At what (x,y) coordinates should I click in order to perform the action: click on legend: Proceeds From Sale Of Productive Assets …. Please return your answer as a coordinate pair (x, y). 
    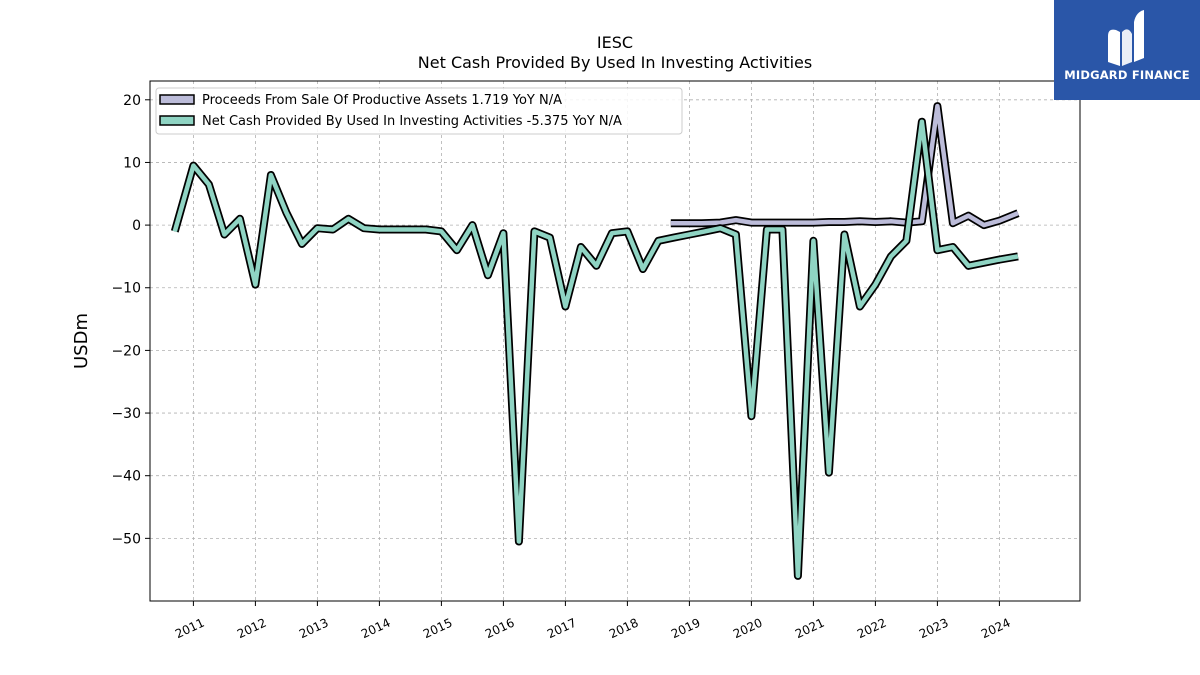
    Looking at the image, I should click on (419, 111).